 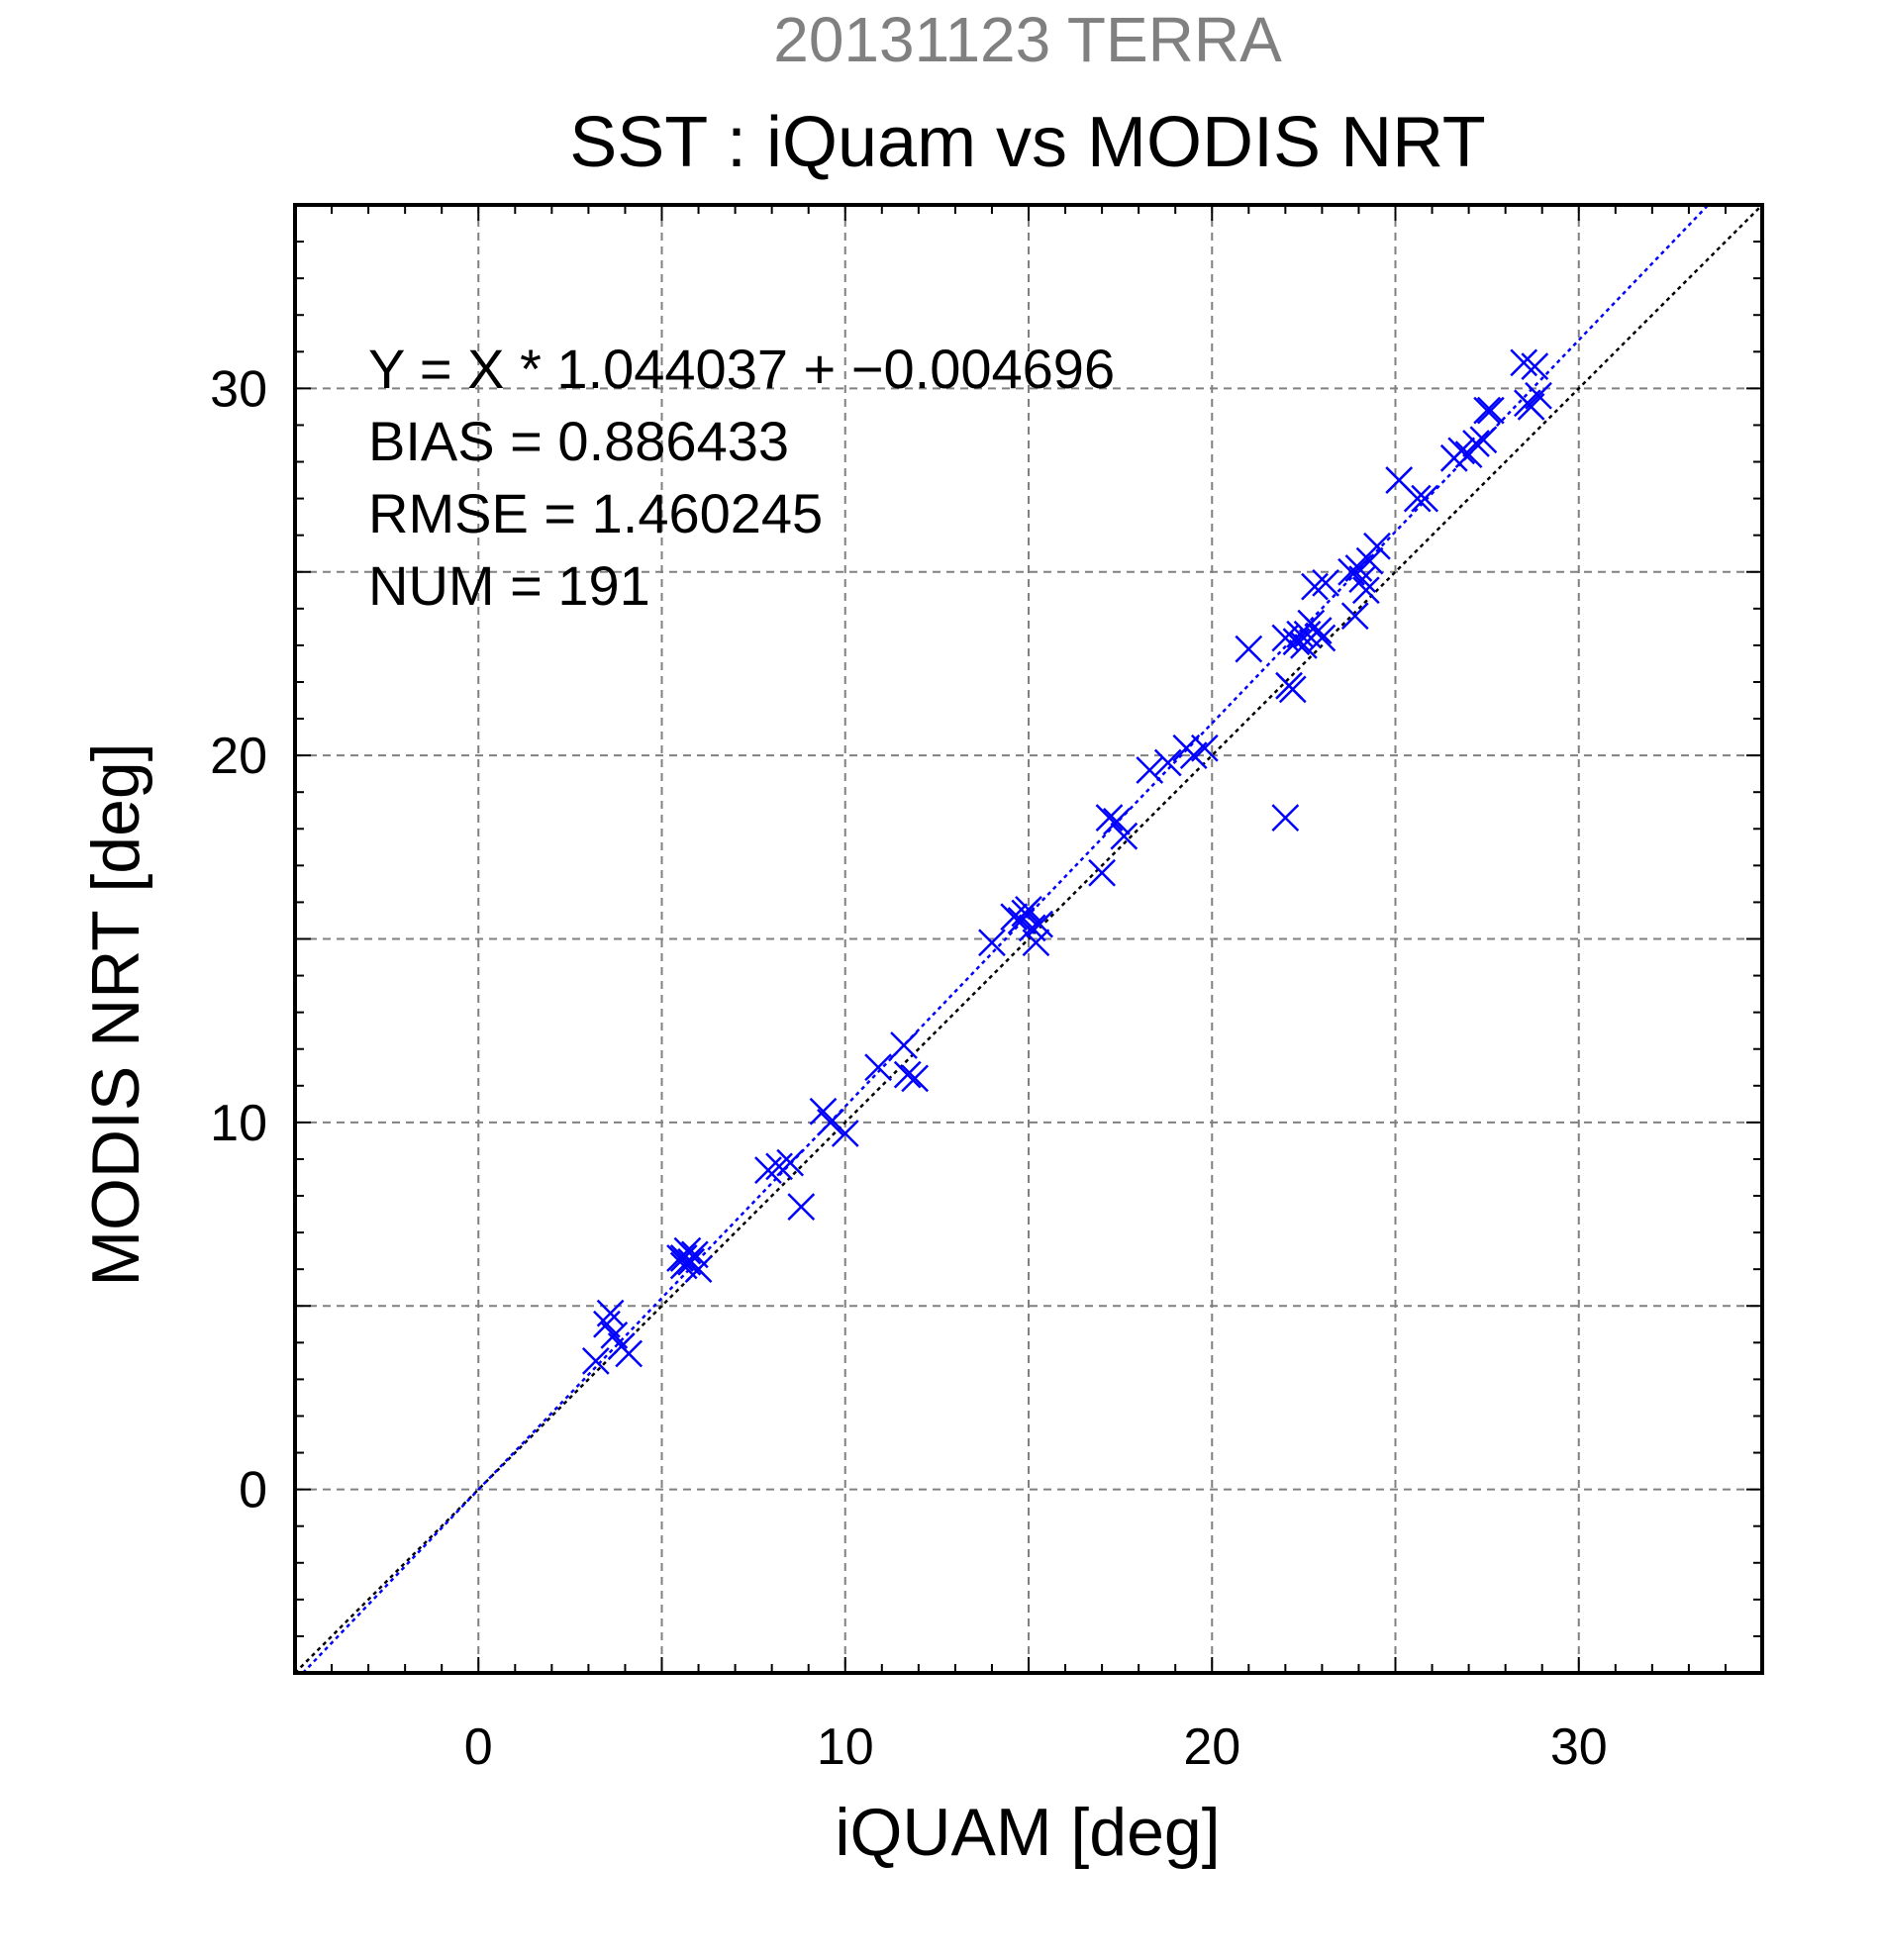 I want to click on x-axis-label: iQUAM [deg], so click(x=1027, y=1832).